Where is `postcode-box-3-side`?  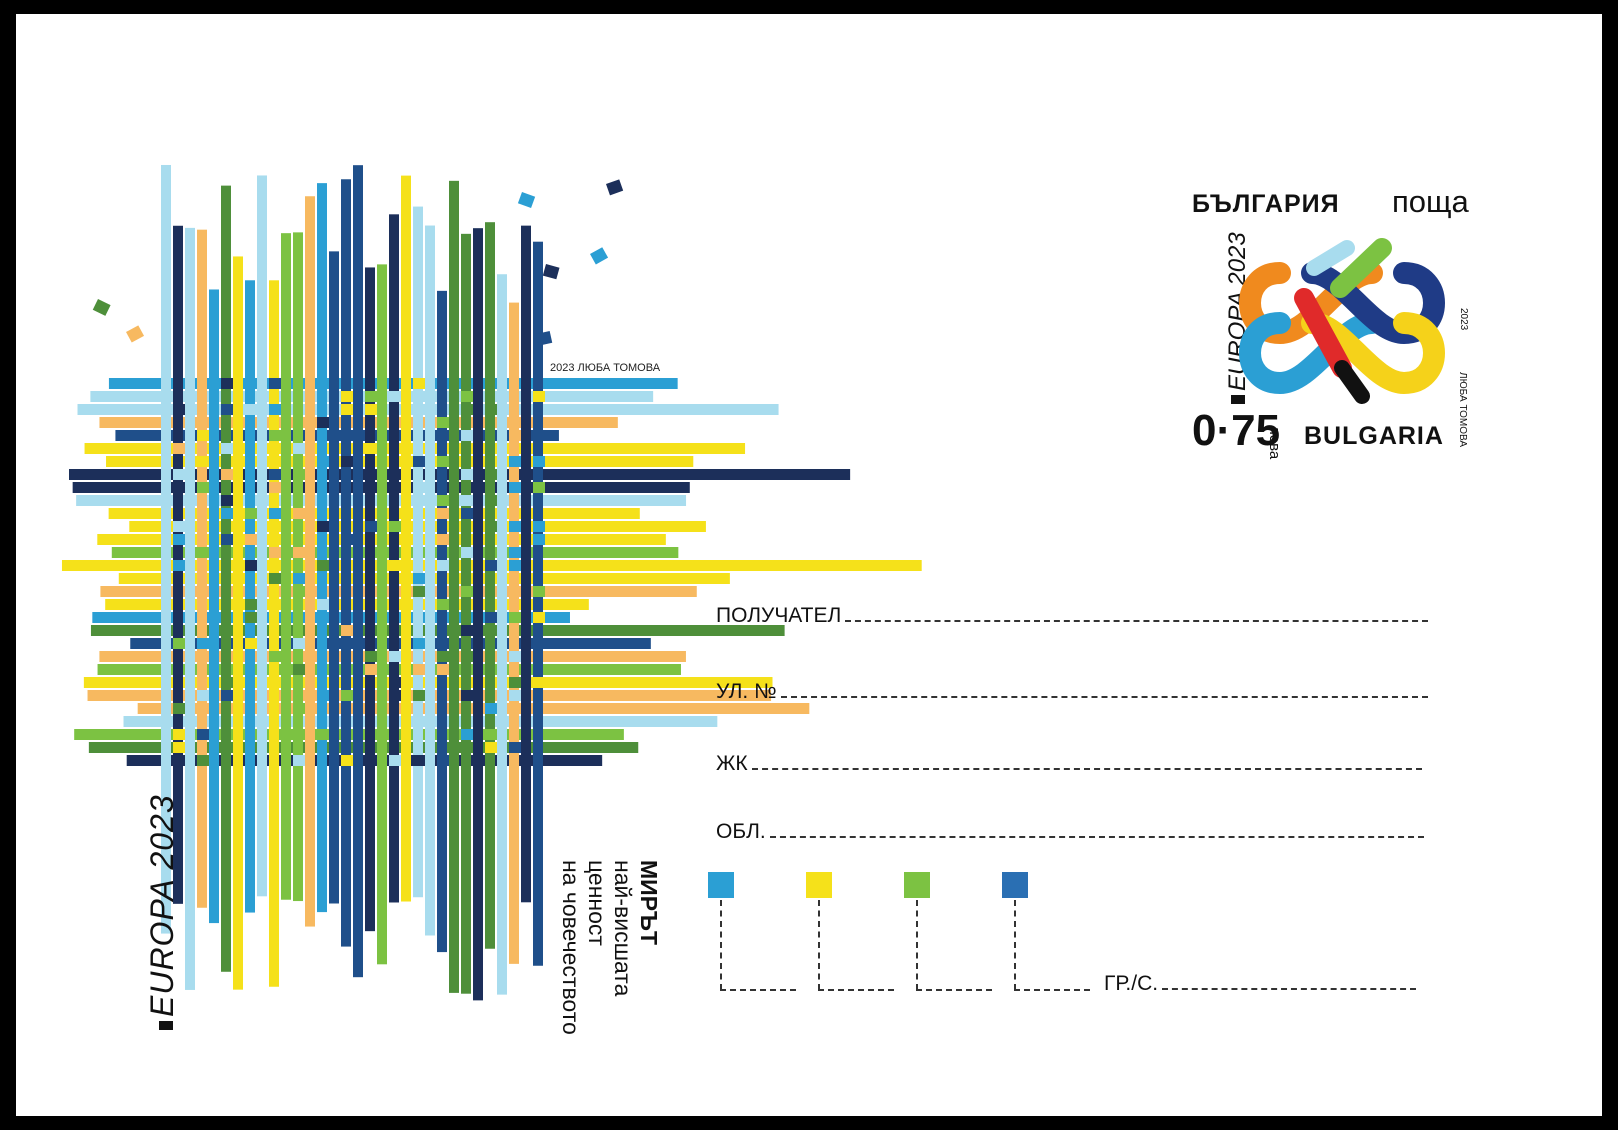
postcode-box-3-side is located at coordinates (917, 945).